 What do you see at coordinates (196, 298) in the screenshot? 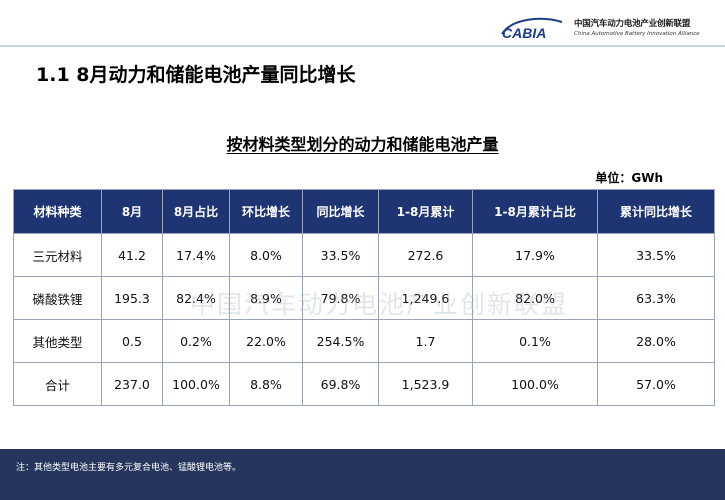
I see `table-cell: 82.4%` at bounding box center [196, 298].